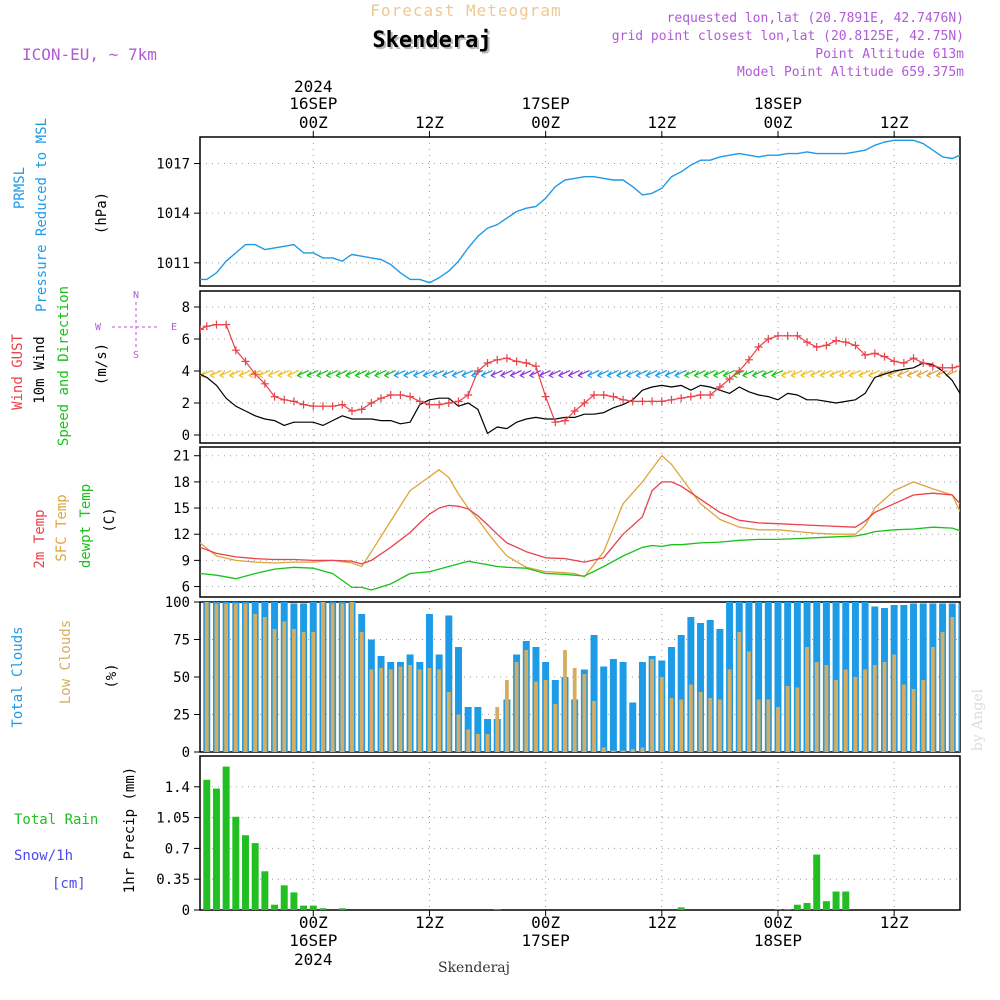  I want to click on bottom-axis-label: 17SEP, so click(546, 940).